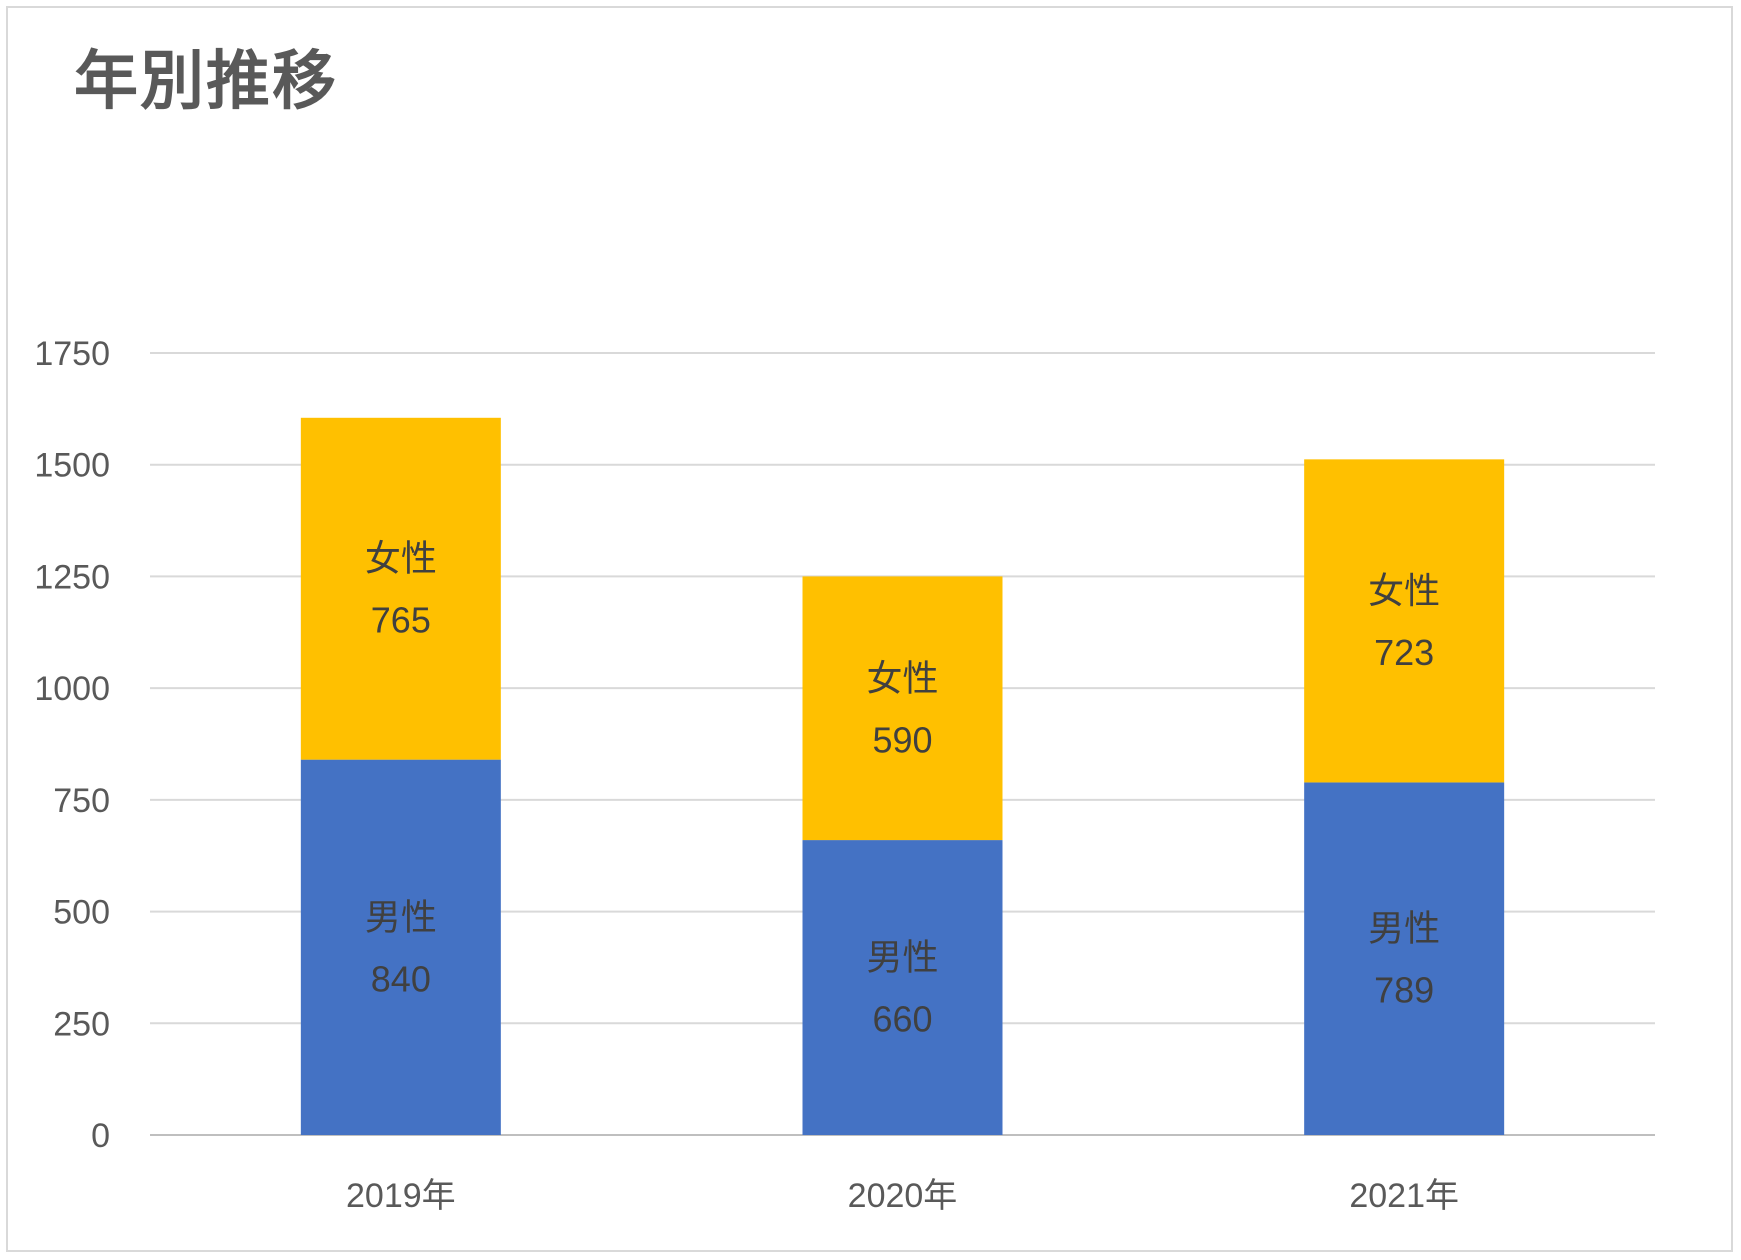 The height and width of the screenshot is (1260, 1741). What do you see at coordinates (72, 689) in the screenshot?
I see `y-tick-label: 1000` at bounding box center [72, 689].